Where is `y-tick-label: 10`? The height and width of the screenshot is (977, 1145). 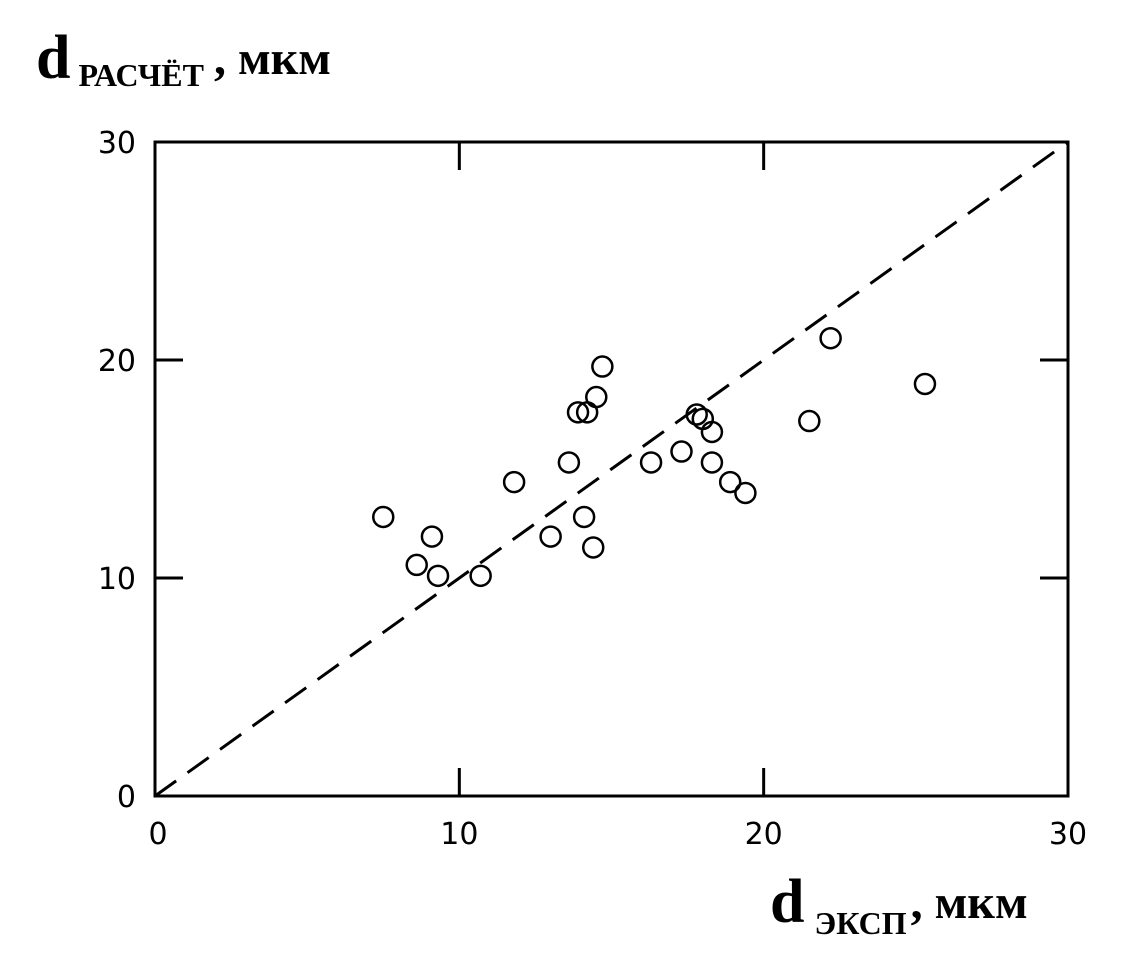 y-tick-label: 10 is located at coordinates (117, 579).